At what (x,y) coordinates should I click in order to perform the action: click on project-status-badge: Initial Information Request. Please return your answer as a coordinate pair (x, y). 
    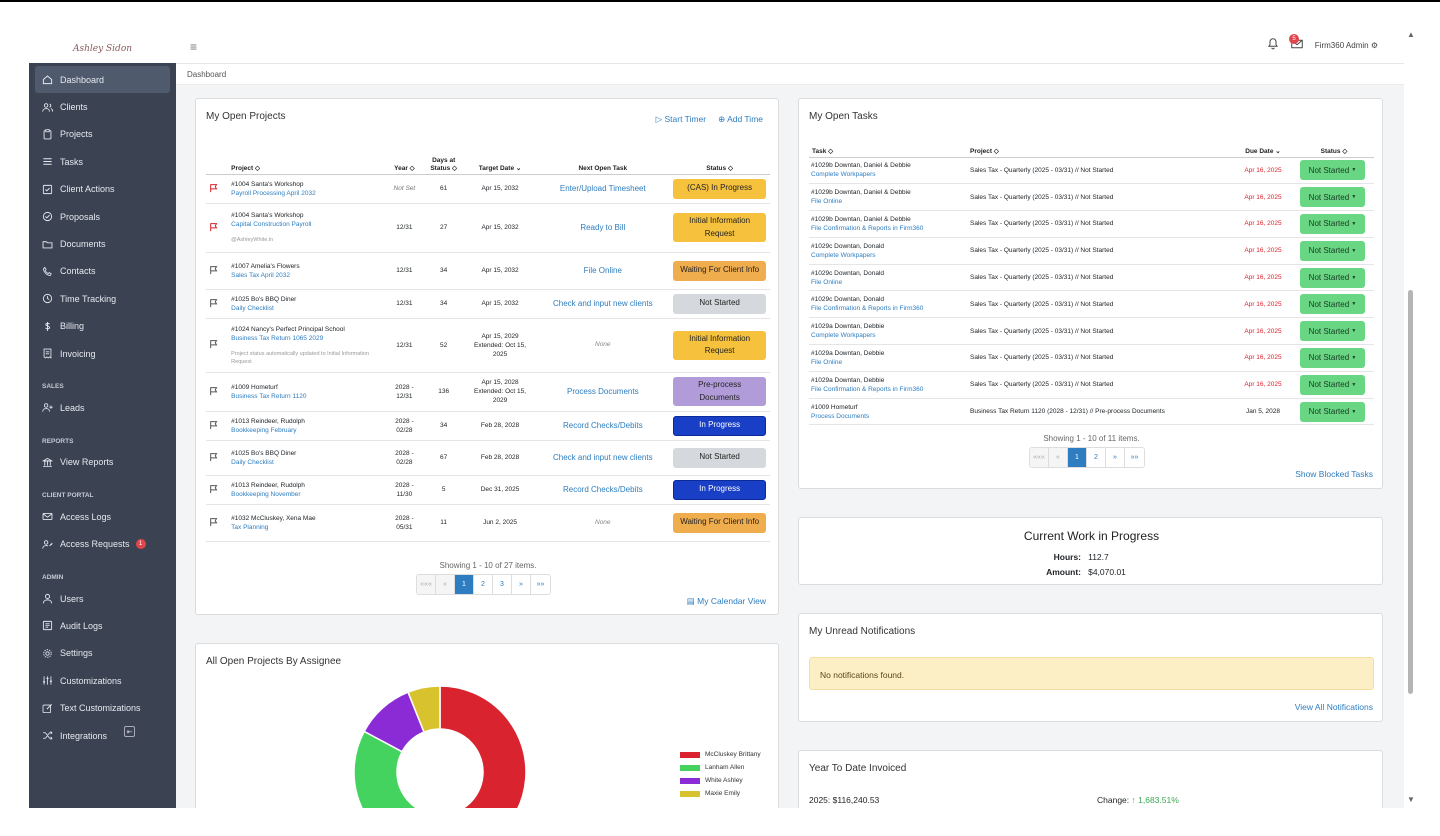
    Looking at the image, I should click on (719, 345).